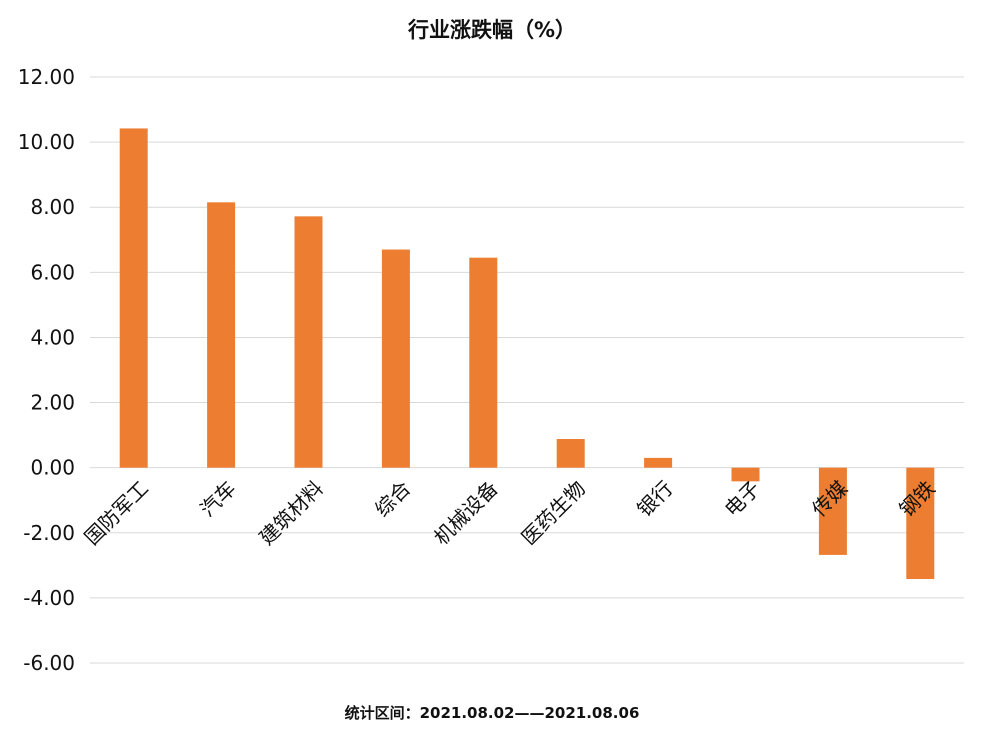 The image size is (984, 732). Describe the element at coordinates (52, 403) in the screenshot. I see `y-tick-label: 2.00` at that location.